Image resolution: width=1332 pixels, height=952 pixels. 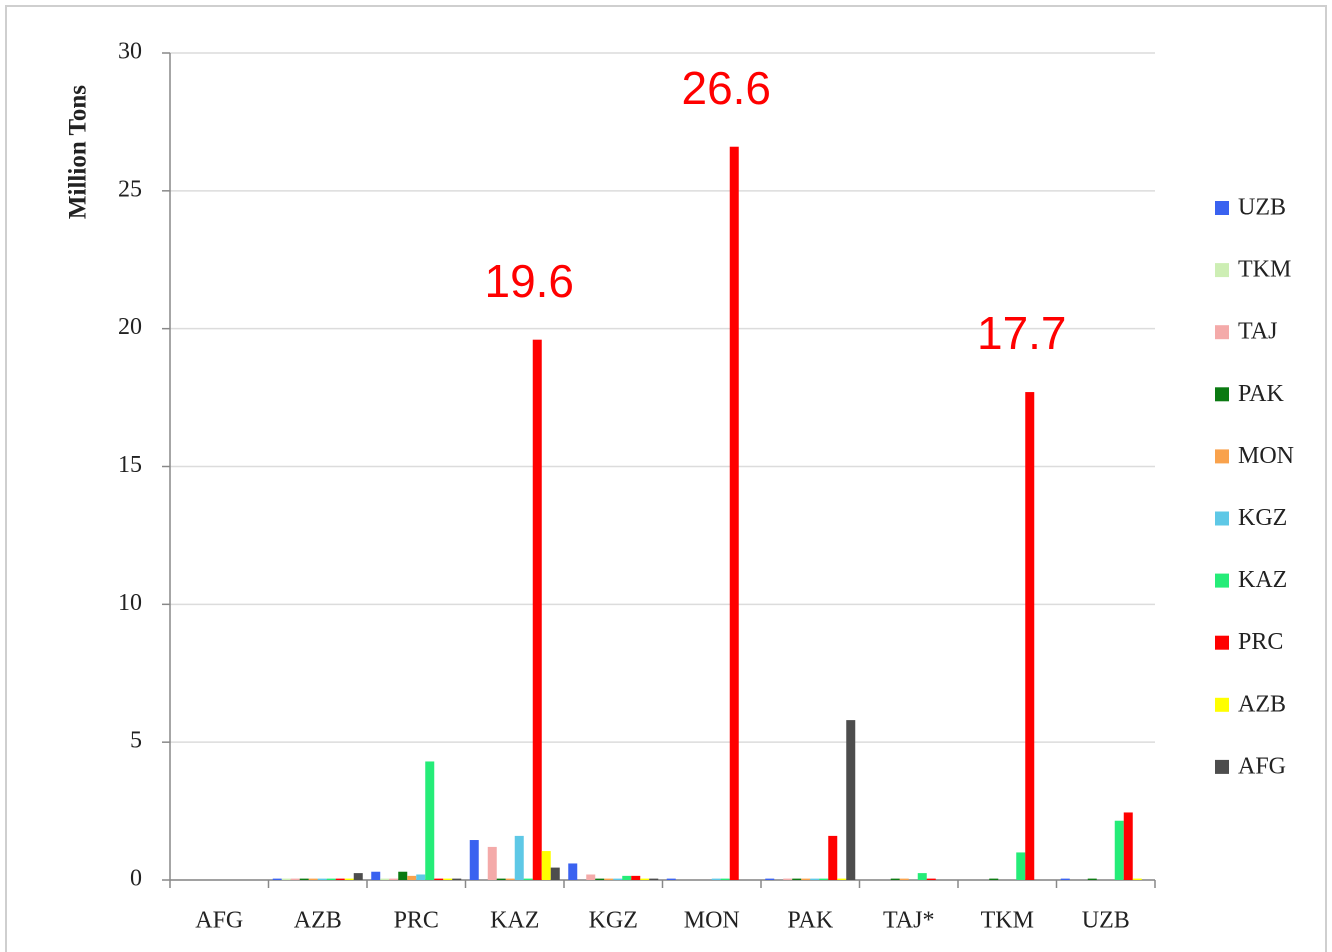 I want to click on legend-label: MON, so click(x=1266, y=456).